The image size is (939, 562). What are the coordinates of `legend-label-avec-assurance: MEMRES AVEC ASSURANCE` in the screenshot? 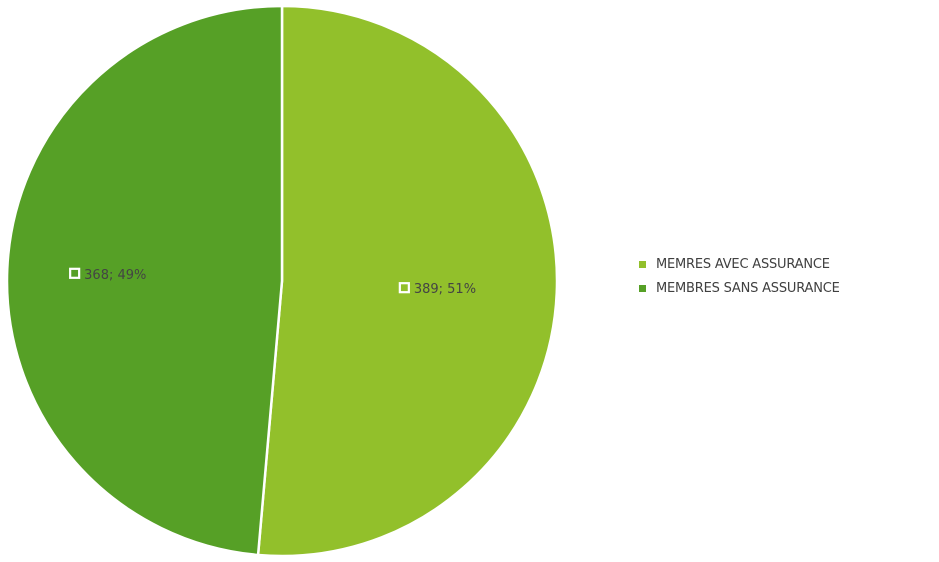 It's located at (743, 264).